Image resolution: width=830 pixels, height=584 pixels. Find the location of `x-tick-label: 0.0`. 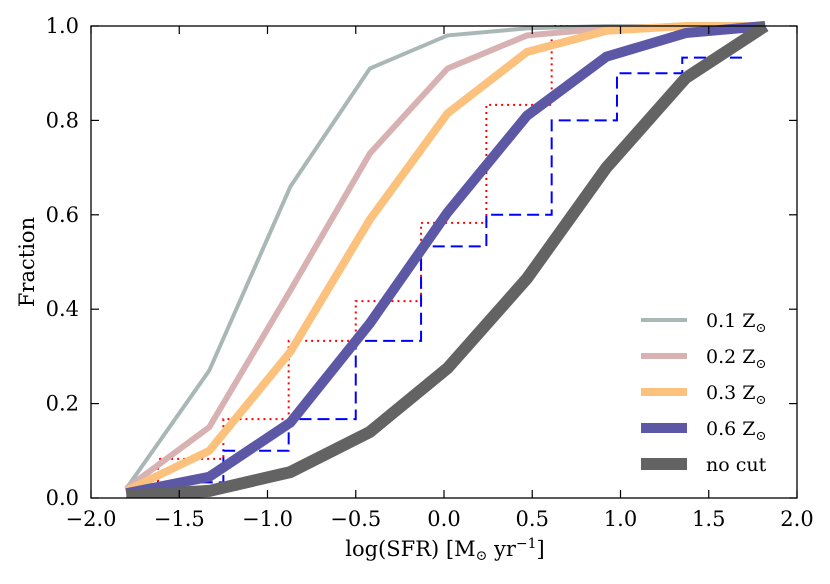

x-tick-label: 0.0 is located at coordinates (443, 519).